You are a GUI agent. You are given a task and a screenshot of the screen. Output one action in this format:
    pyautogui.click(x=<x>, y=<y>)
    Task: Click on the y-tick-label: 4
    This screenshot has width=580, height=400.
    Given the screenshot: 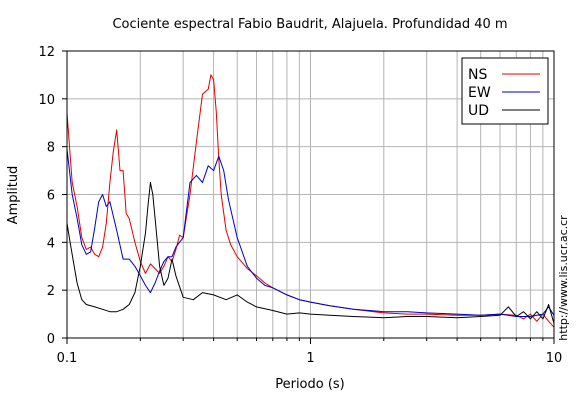 What is the action you would take?
    pyautogui.click(x=51, y=243)
    